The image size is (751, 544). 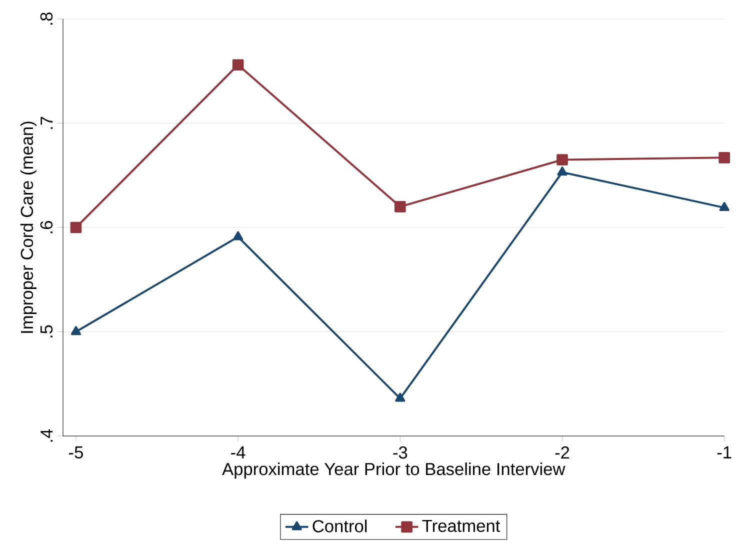 What do you see at coordinates (394, 470) in the screenshot?
I see `x-axis-title: Approximate Year Prior to Baseline Interview` at bounding box center [394, 470].